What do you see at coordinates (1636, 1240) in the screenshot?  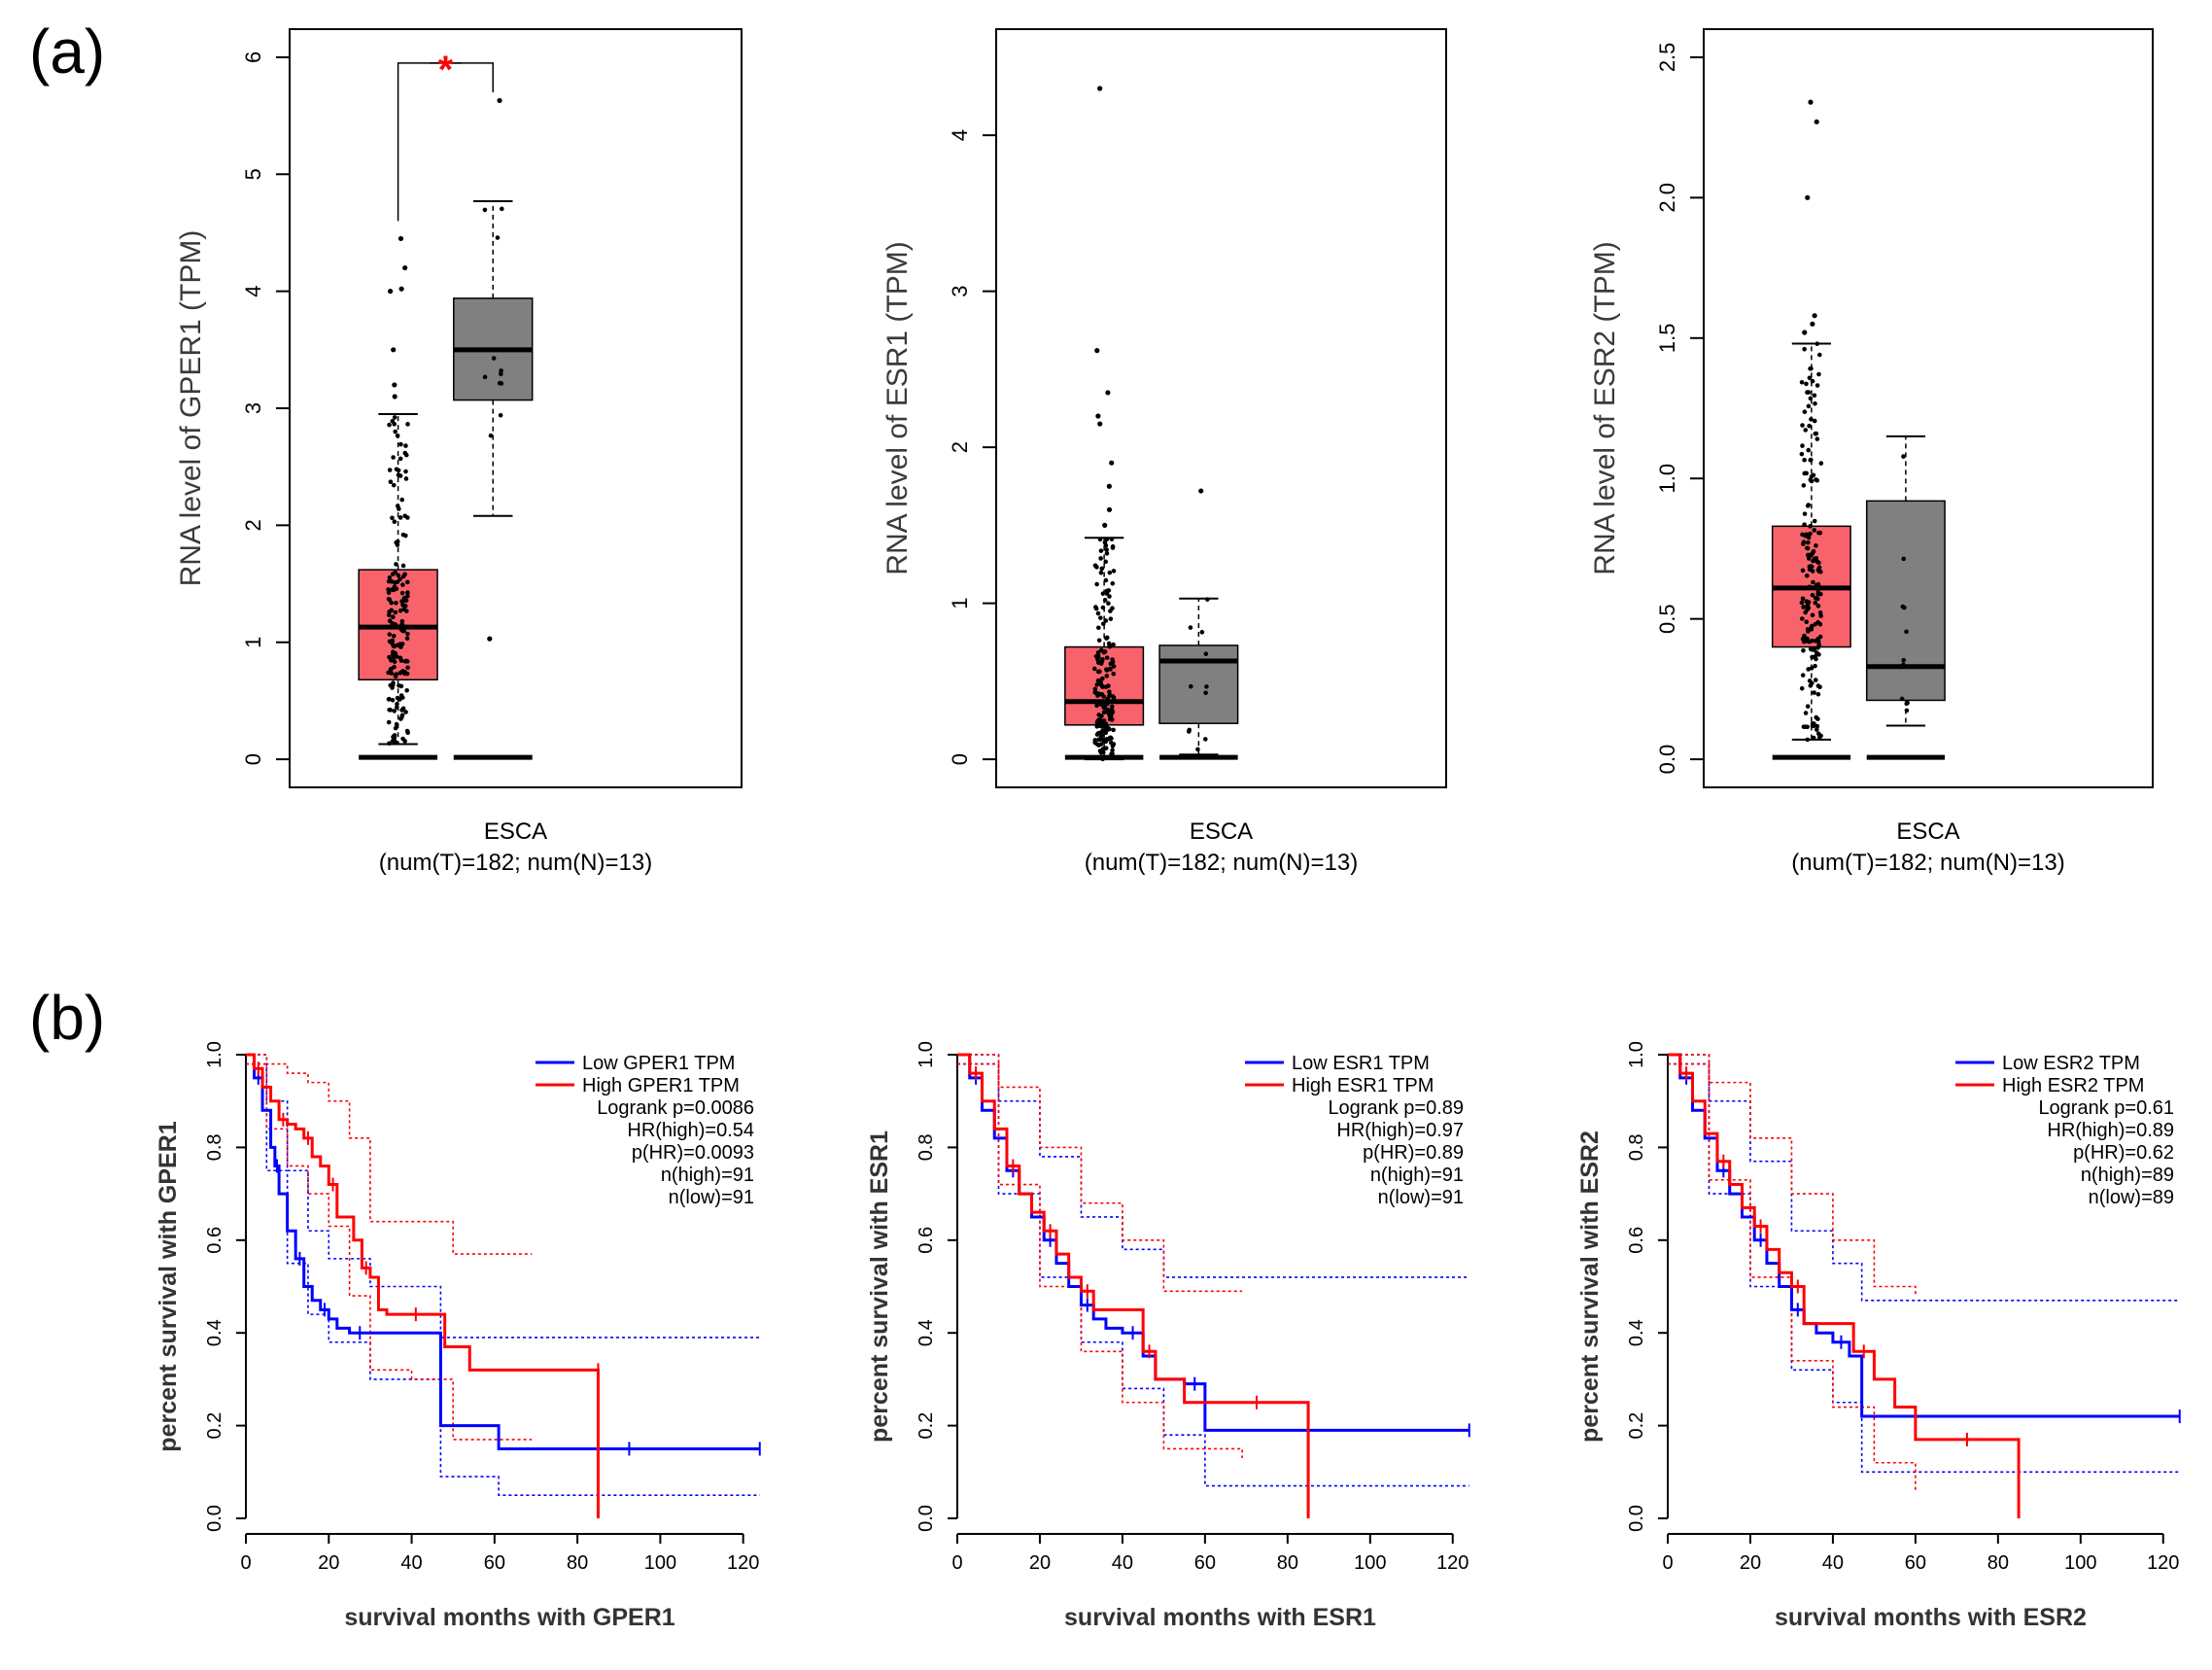 I see `y-tick-label: 0.6` at bounding box center [1636, 1240].